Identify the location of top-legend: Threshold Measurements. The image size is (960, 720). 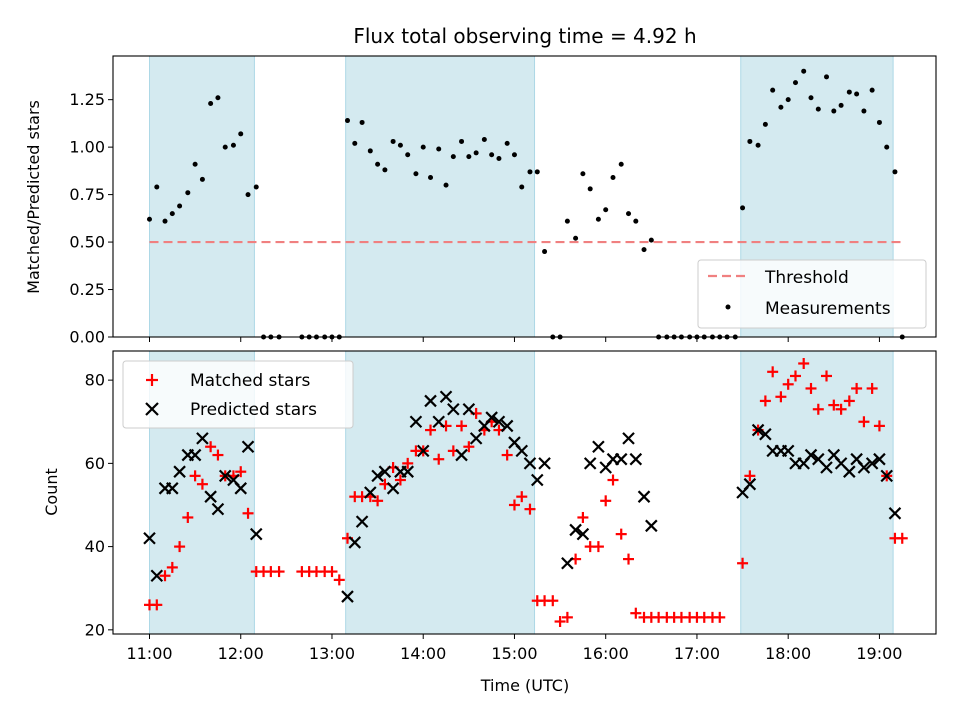
(812, 294).